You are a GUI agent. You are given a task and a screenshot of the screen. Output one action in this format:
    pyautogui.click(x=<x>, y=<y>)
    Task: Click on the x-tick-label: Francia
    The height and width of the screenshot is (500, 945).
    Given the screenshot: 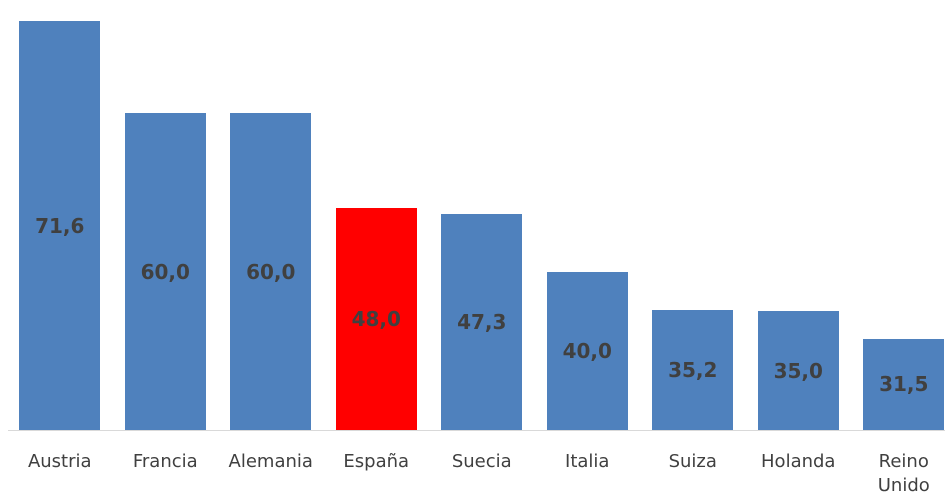 What is the action you would take?
    pyautogui.click(x=165, y=461)
    